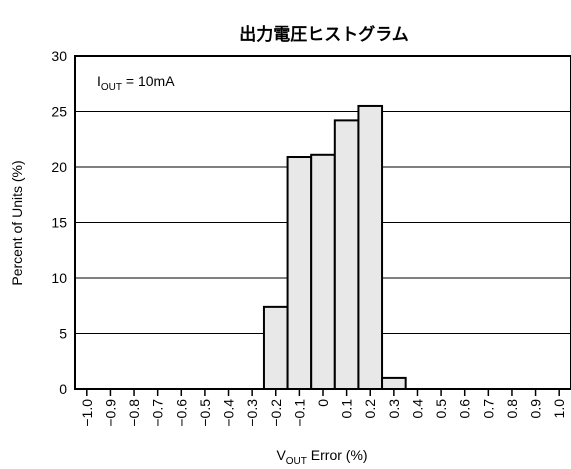 The height and width of the screenshot is (469, 571). Describe the element at coordinates (205, 413) in the screenshot. I see `x-tick-label: −0.5` at that location.